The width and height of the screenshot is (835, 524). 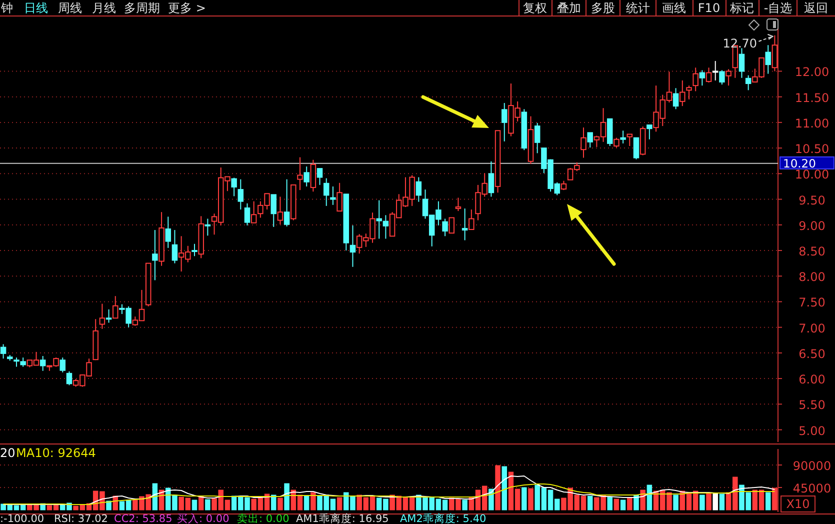 What do you see at coordinates (812, 149) in the screenshot?
I see `y-tick-label: 10.50` at bounding box center [812, 149].